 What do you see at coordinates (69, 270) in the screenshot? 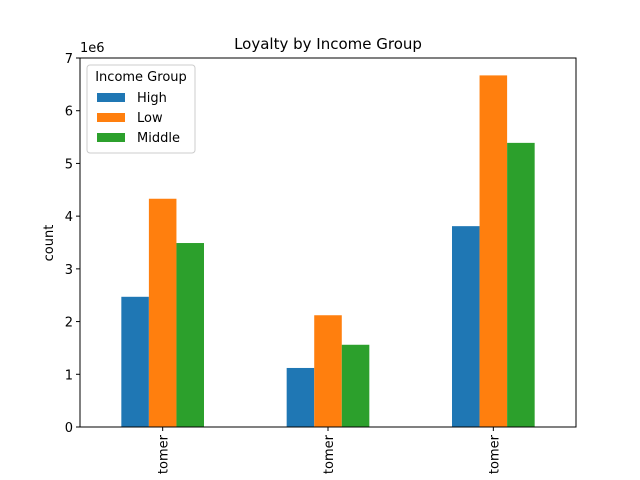
I see `y-tick-label: 3` at bounding box center [69, 270].